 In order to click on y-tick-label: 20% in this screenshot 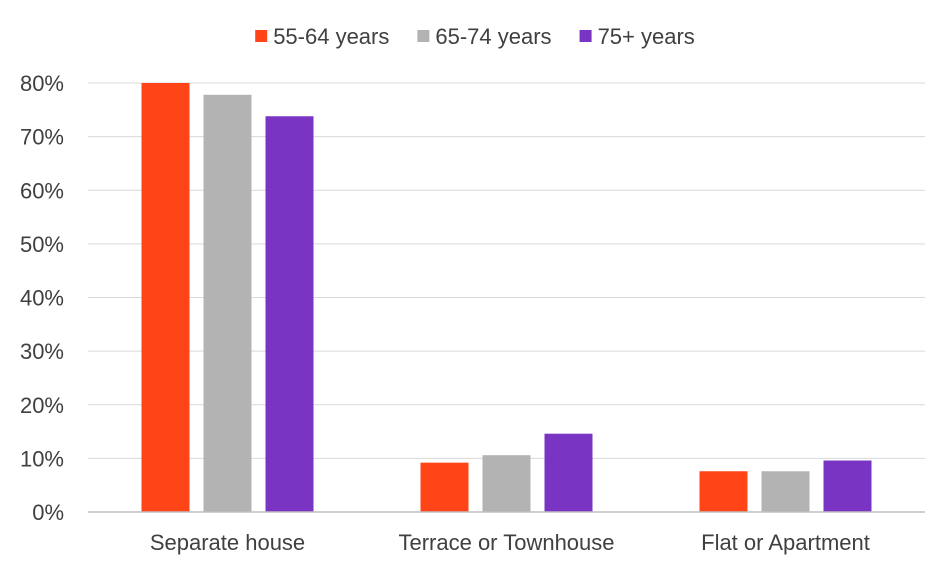, I will do `click(42, 405)`.